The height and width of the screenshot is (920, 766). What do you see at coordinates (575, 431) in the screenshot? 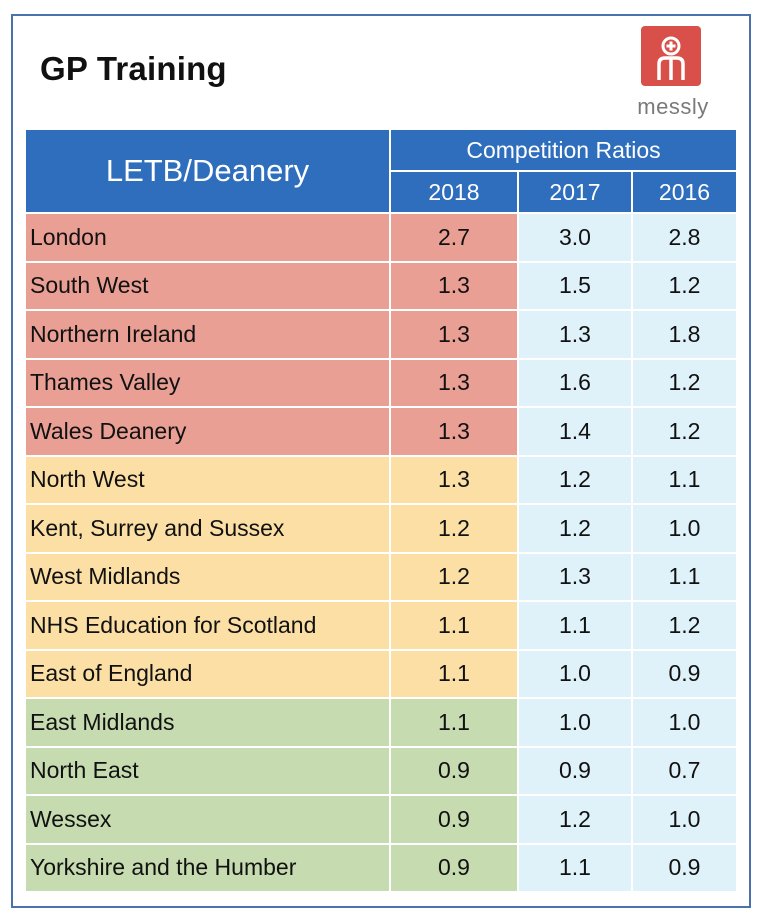
I see `ratio-cell-2017: 1.4` at bounding box center [575, 431].